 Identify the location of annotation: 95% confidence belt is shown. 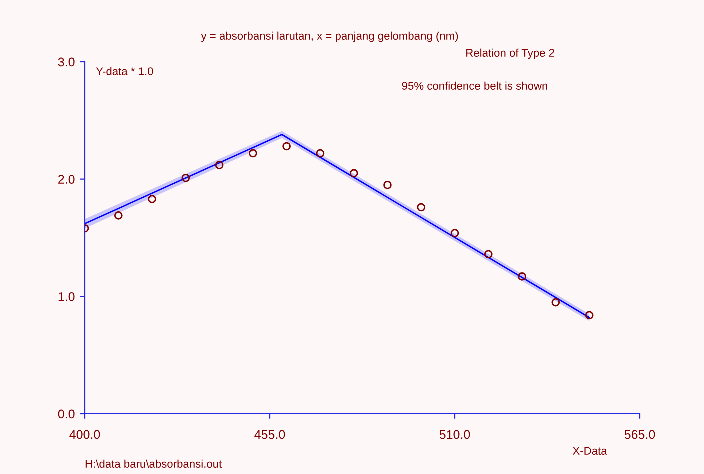
(475, 86).